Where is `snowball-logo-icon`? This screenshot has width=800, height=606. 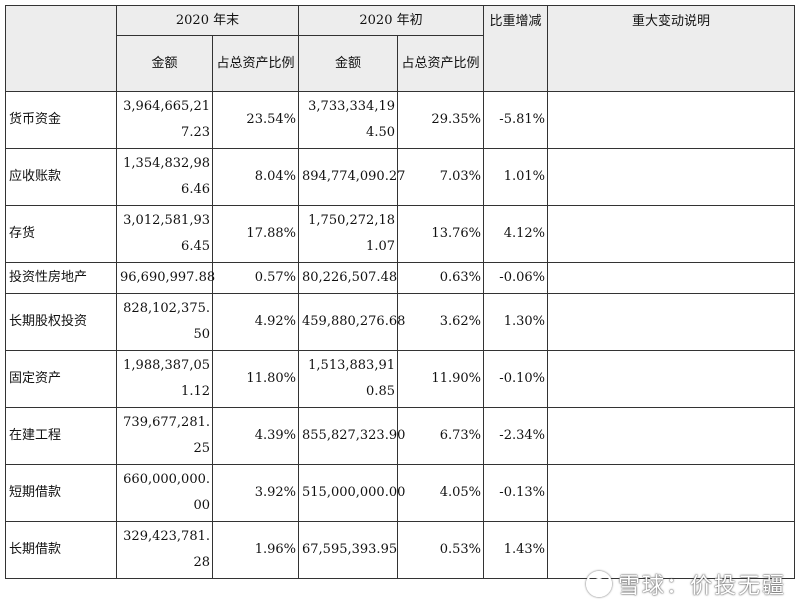
snowball-logo-icon is located at coordinates (598, 584).